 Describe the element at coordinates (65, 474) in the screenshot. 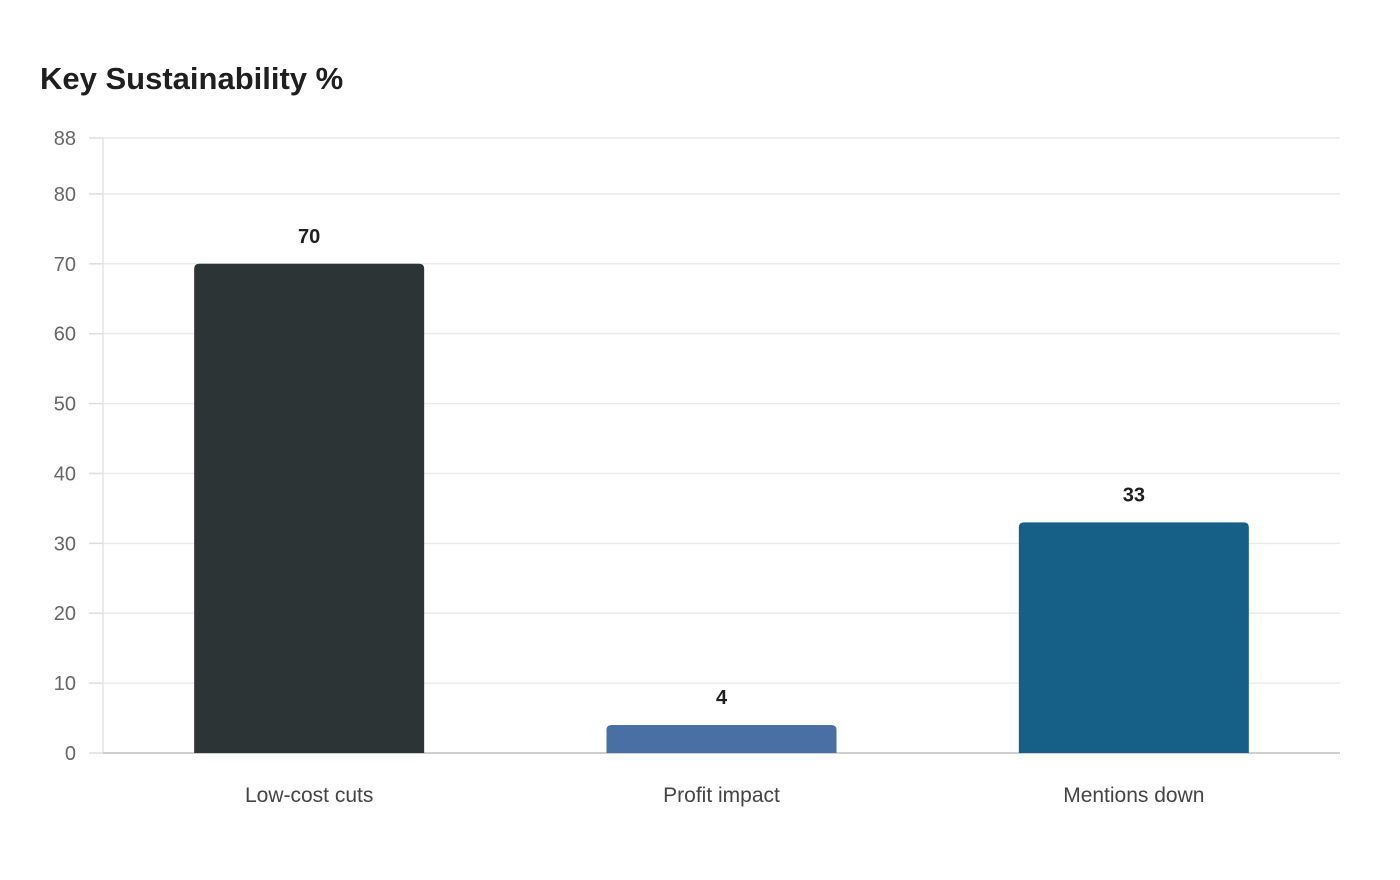

I see `y-tick-label: 40` at that location.